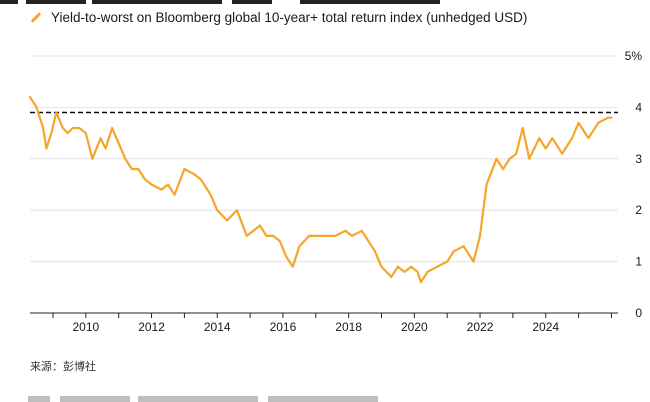 Image resolution: width=650 pixels, height=402 pixels. What do you see at coordinates (151, 327) in the screenshot?
I see `x-tick-label: 2012` at bounding box center [151, 327].